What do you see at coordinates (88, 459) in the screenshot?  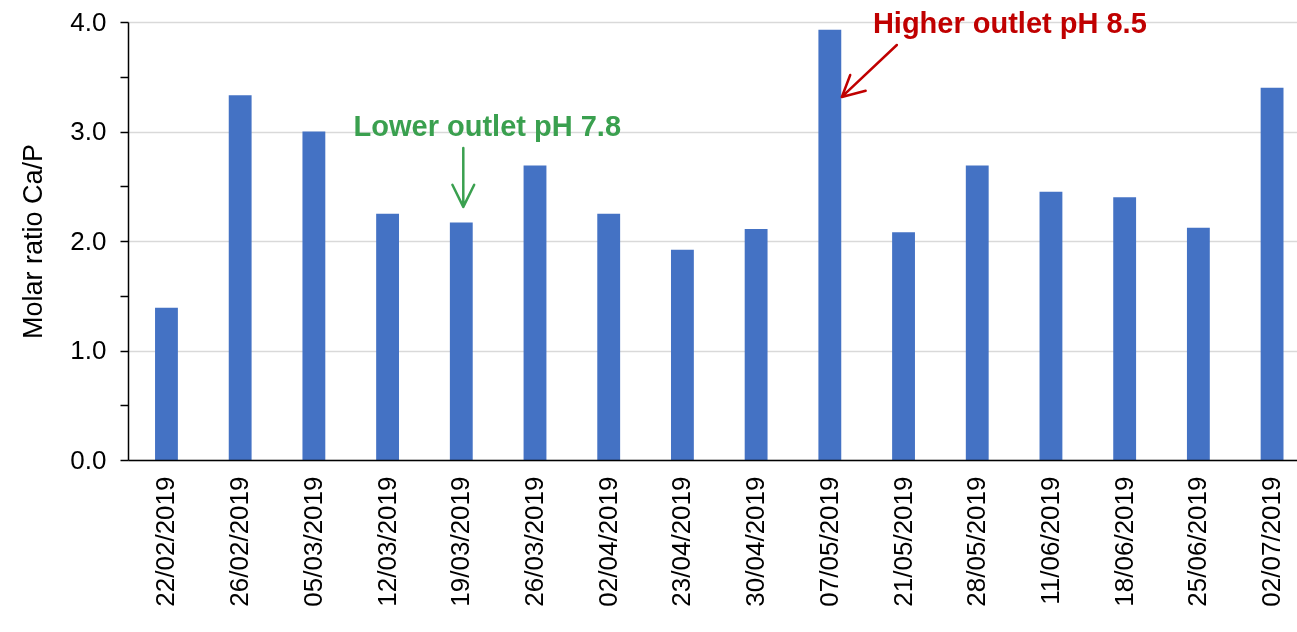 I see `y-tick-label: 0.0` at bounding box center [88, 459].